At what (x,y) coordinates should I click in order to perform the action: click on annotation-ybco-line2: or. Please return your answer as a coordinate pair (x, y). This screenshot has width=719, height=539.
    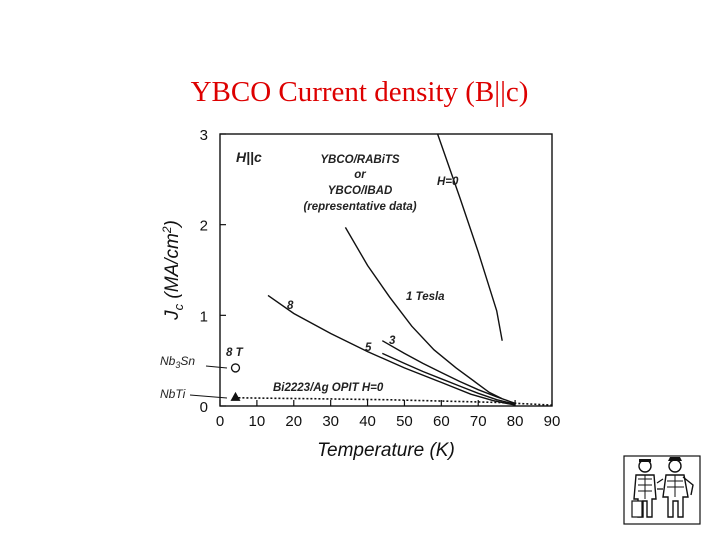
    Looking at the image, I should click on (360, 175).